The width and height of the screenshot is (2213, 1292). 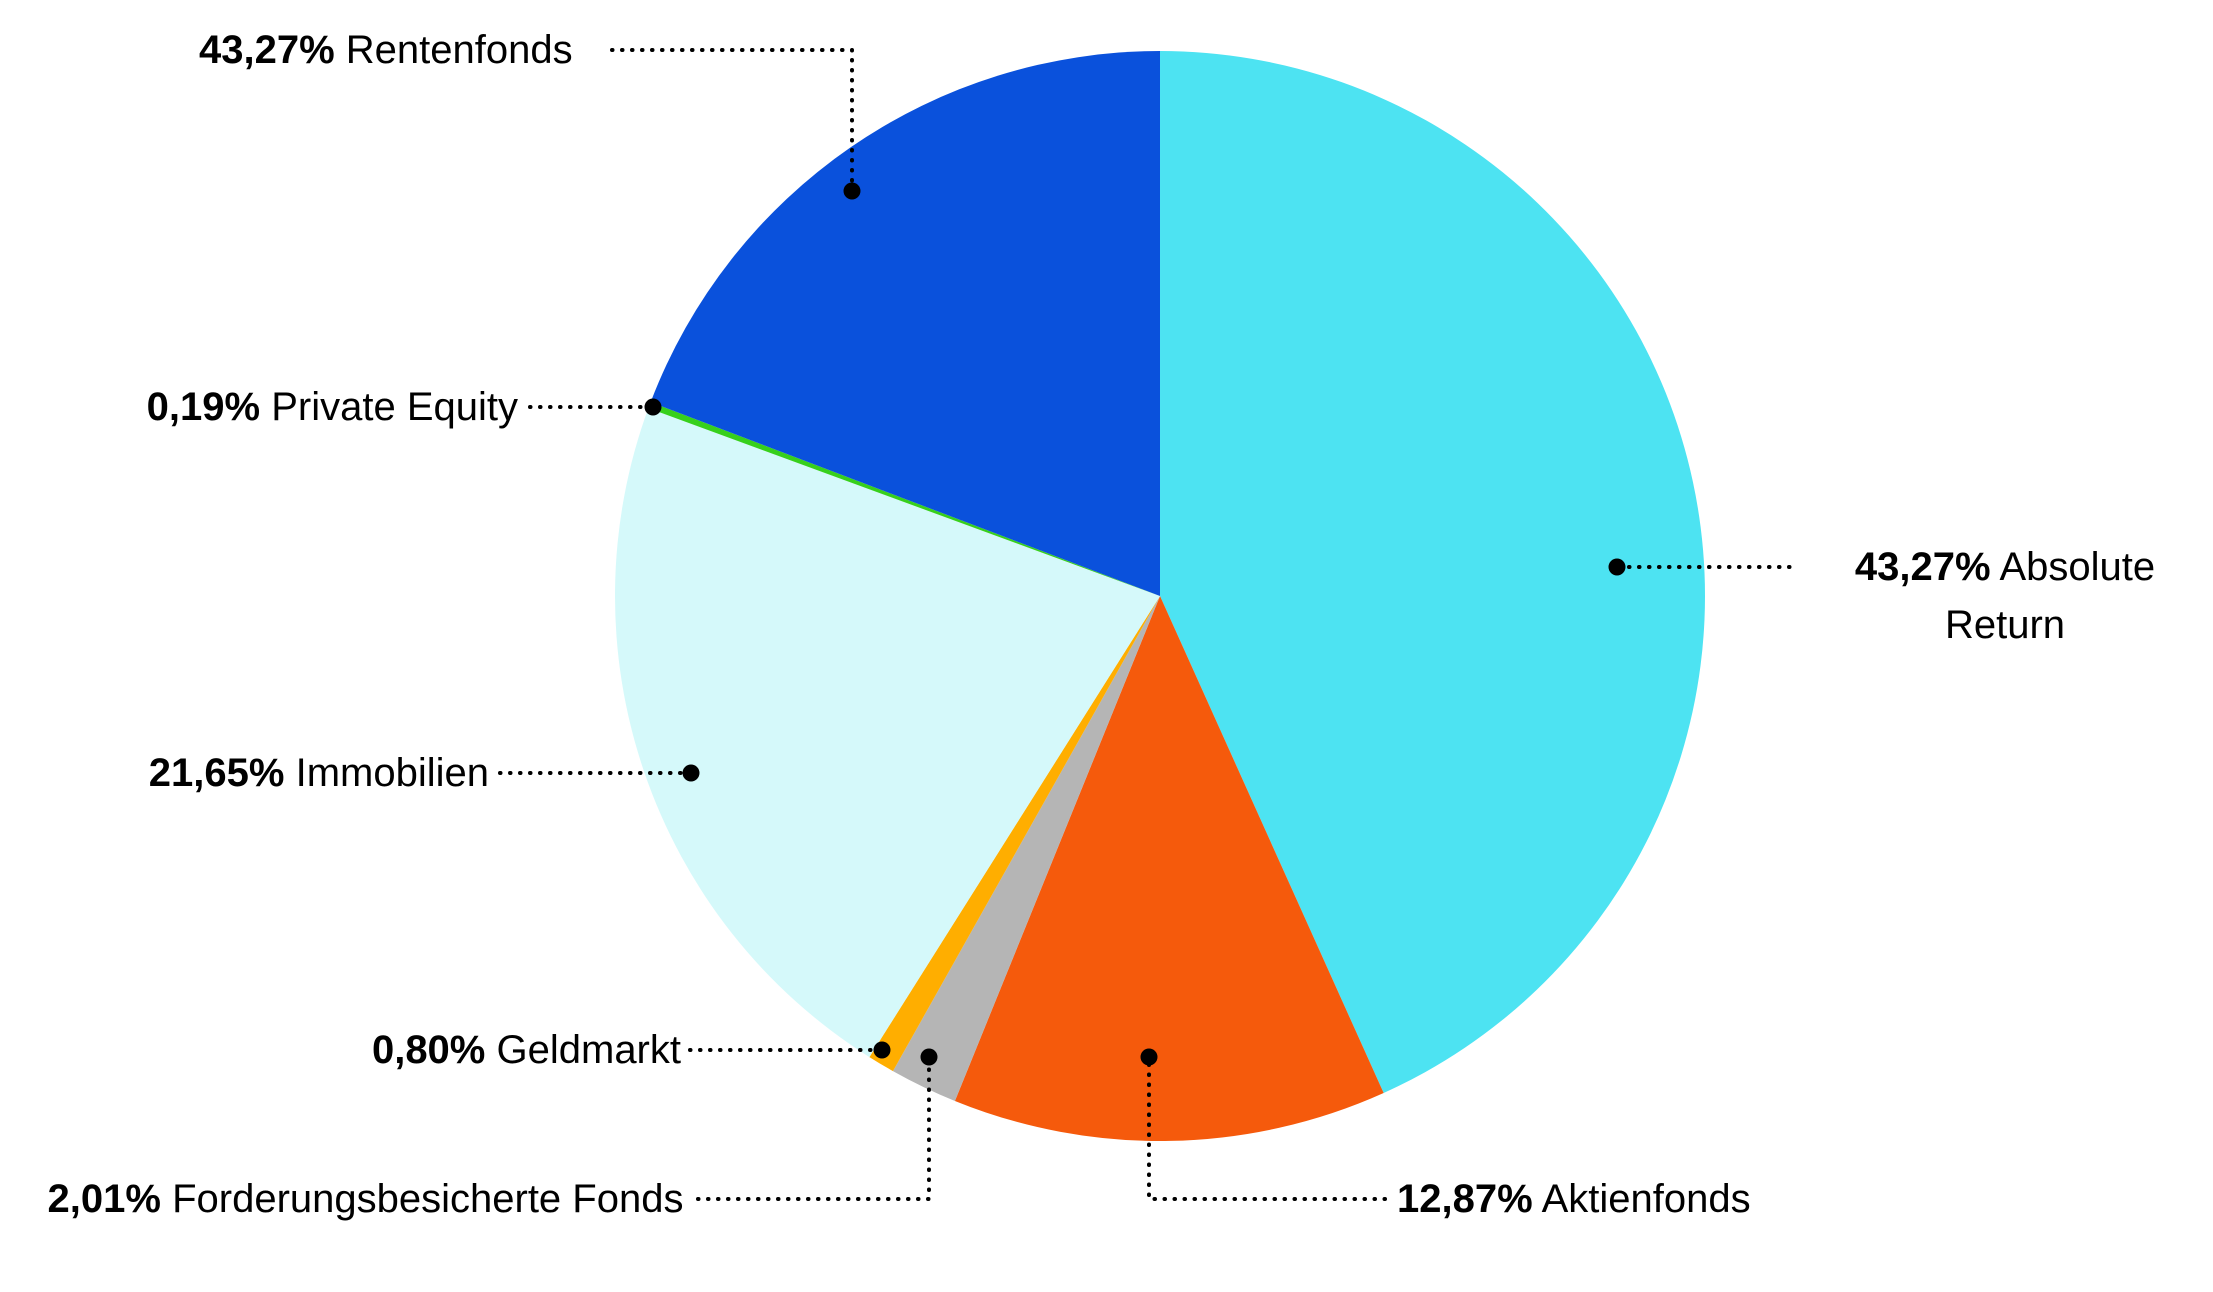 I want to click on leader-dot-absolute-return, so click(x=1617, y=567).